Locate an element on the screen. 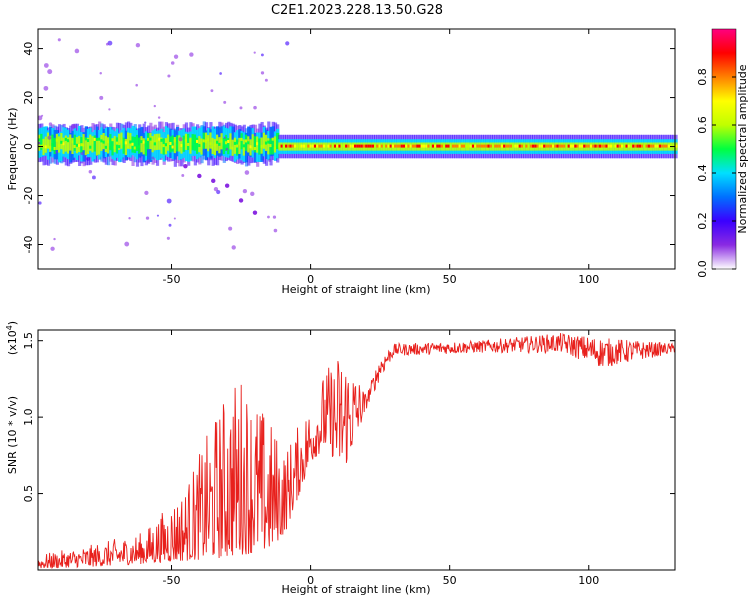  x-tick-label: -50 is located at coordinates (172, 279).